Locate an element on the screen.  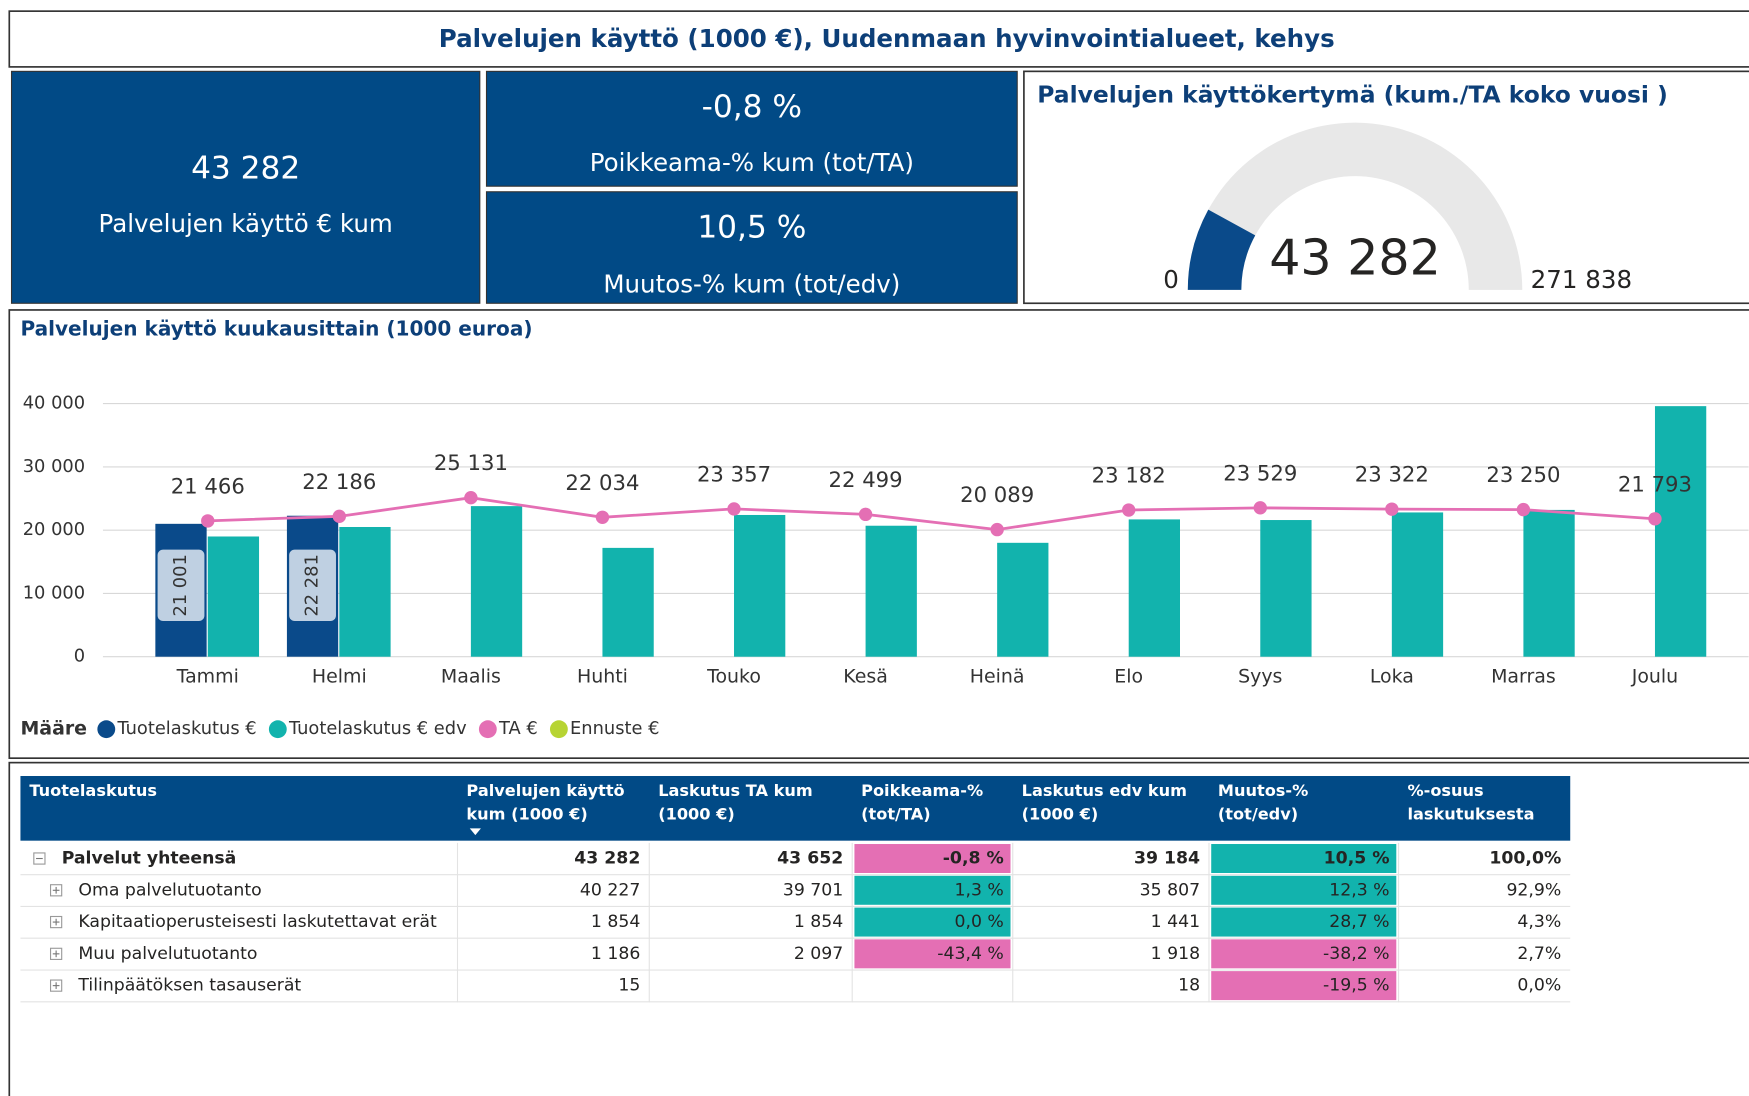
y-tick-label: 0 is located at coordinates (79, 656).